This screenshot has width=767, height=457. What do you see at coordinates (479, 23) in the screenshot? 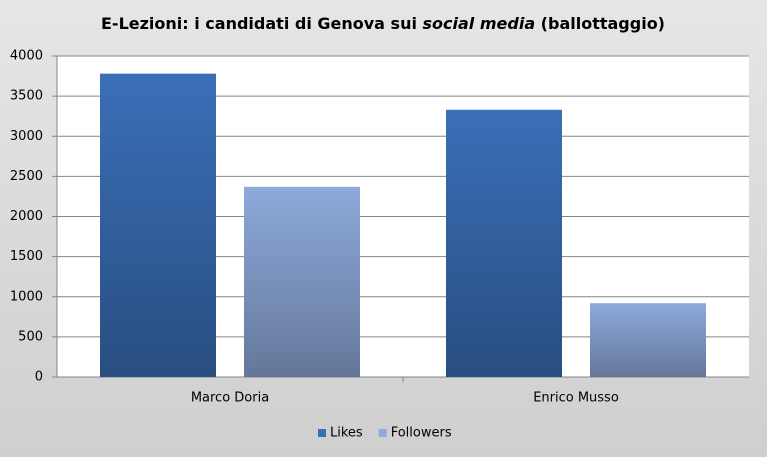
I see `title-part: social media` at bounding box center [479, 23].